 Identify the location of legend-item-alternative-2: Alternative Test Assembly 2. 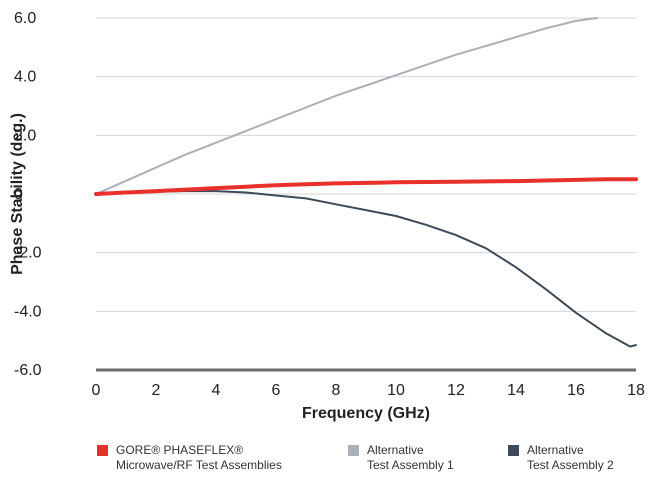
(561, 458).